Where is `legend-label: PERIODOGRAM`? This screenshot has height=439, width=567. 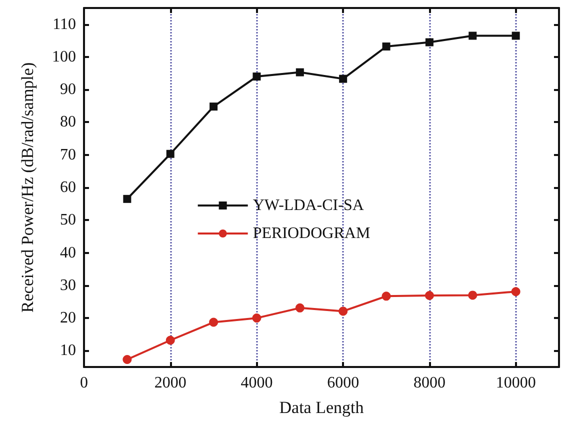 legend-label: PERIODOGRAM is located at coordinates (311, 233).